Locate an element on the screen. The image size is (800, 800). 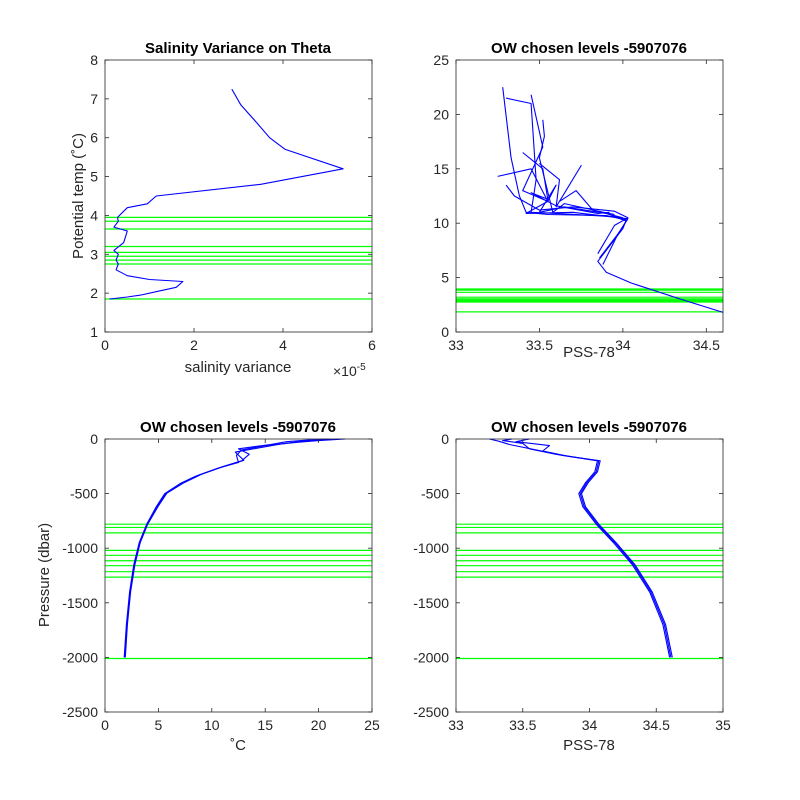
x-tick-label: 25 is located at coordinates (372, 725).